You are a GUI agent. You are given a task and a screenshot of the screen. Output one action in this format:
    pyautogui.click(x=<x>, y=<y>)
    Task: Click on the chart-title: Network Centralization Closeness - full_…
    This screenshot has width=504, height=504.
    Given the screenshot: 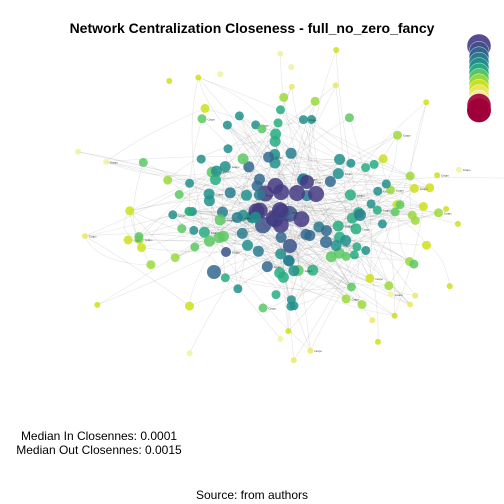 What is the action you would take?
    pyautogui.click(x=252, y=28)
    